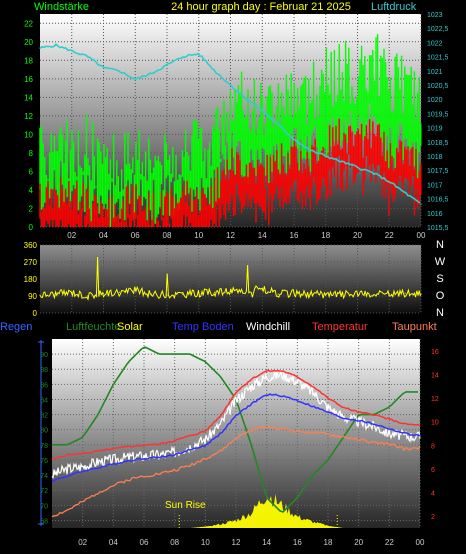 The height and width of the screenshot is (554, 466). What do you see at coordinates (44, 461) in the screenshot?
I see `tick-label: 76` at bounding box center [44, 461].